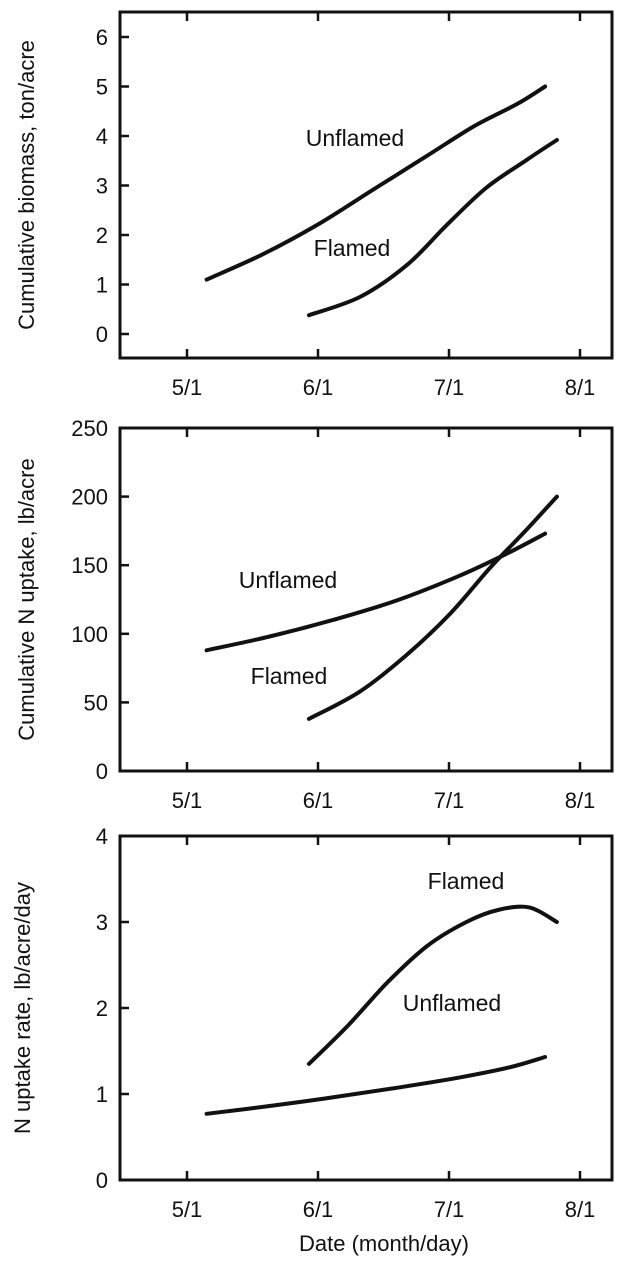 This screenshot has height=1262, width=642. I want to click on y-tick-label: 50, so click(96, 702).